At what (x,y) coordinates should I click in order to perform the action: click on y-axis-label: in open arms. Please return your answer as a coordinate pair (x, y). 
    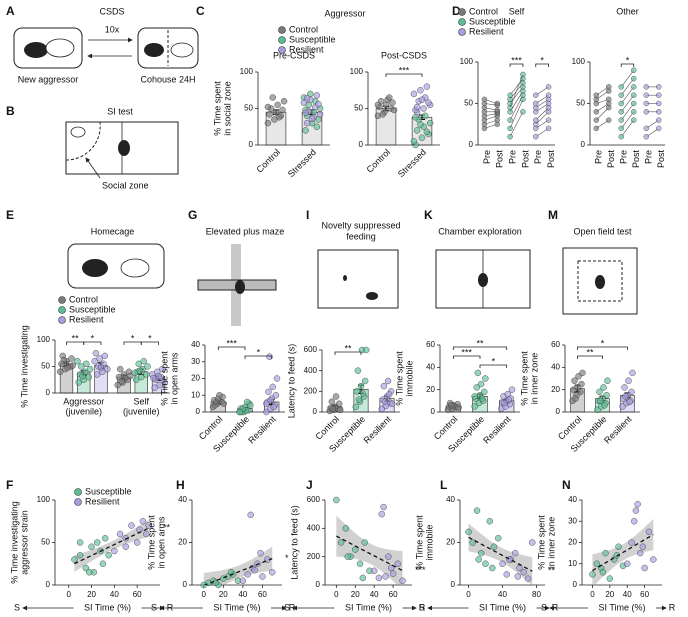
    Looking at the image, I should click on (174, 378).